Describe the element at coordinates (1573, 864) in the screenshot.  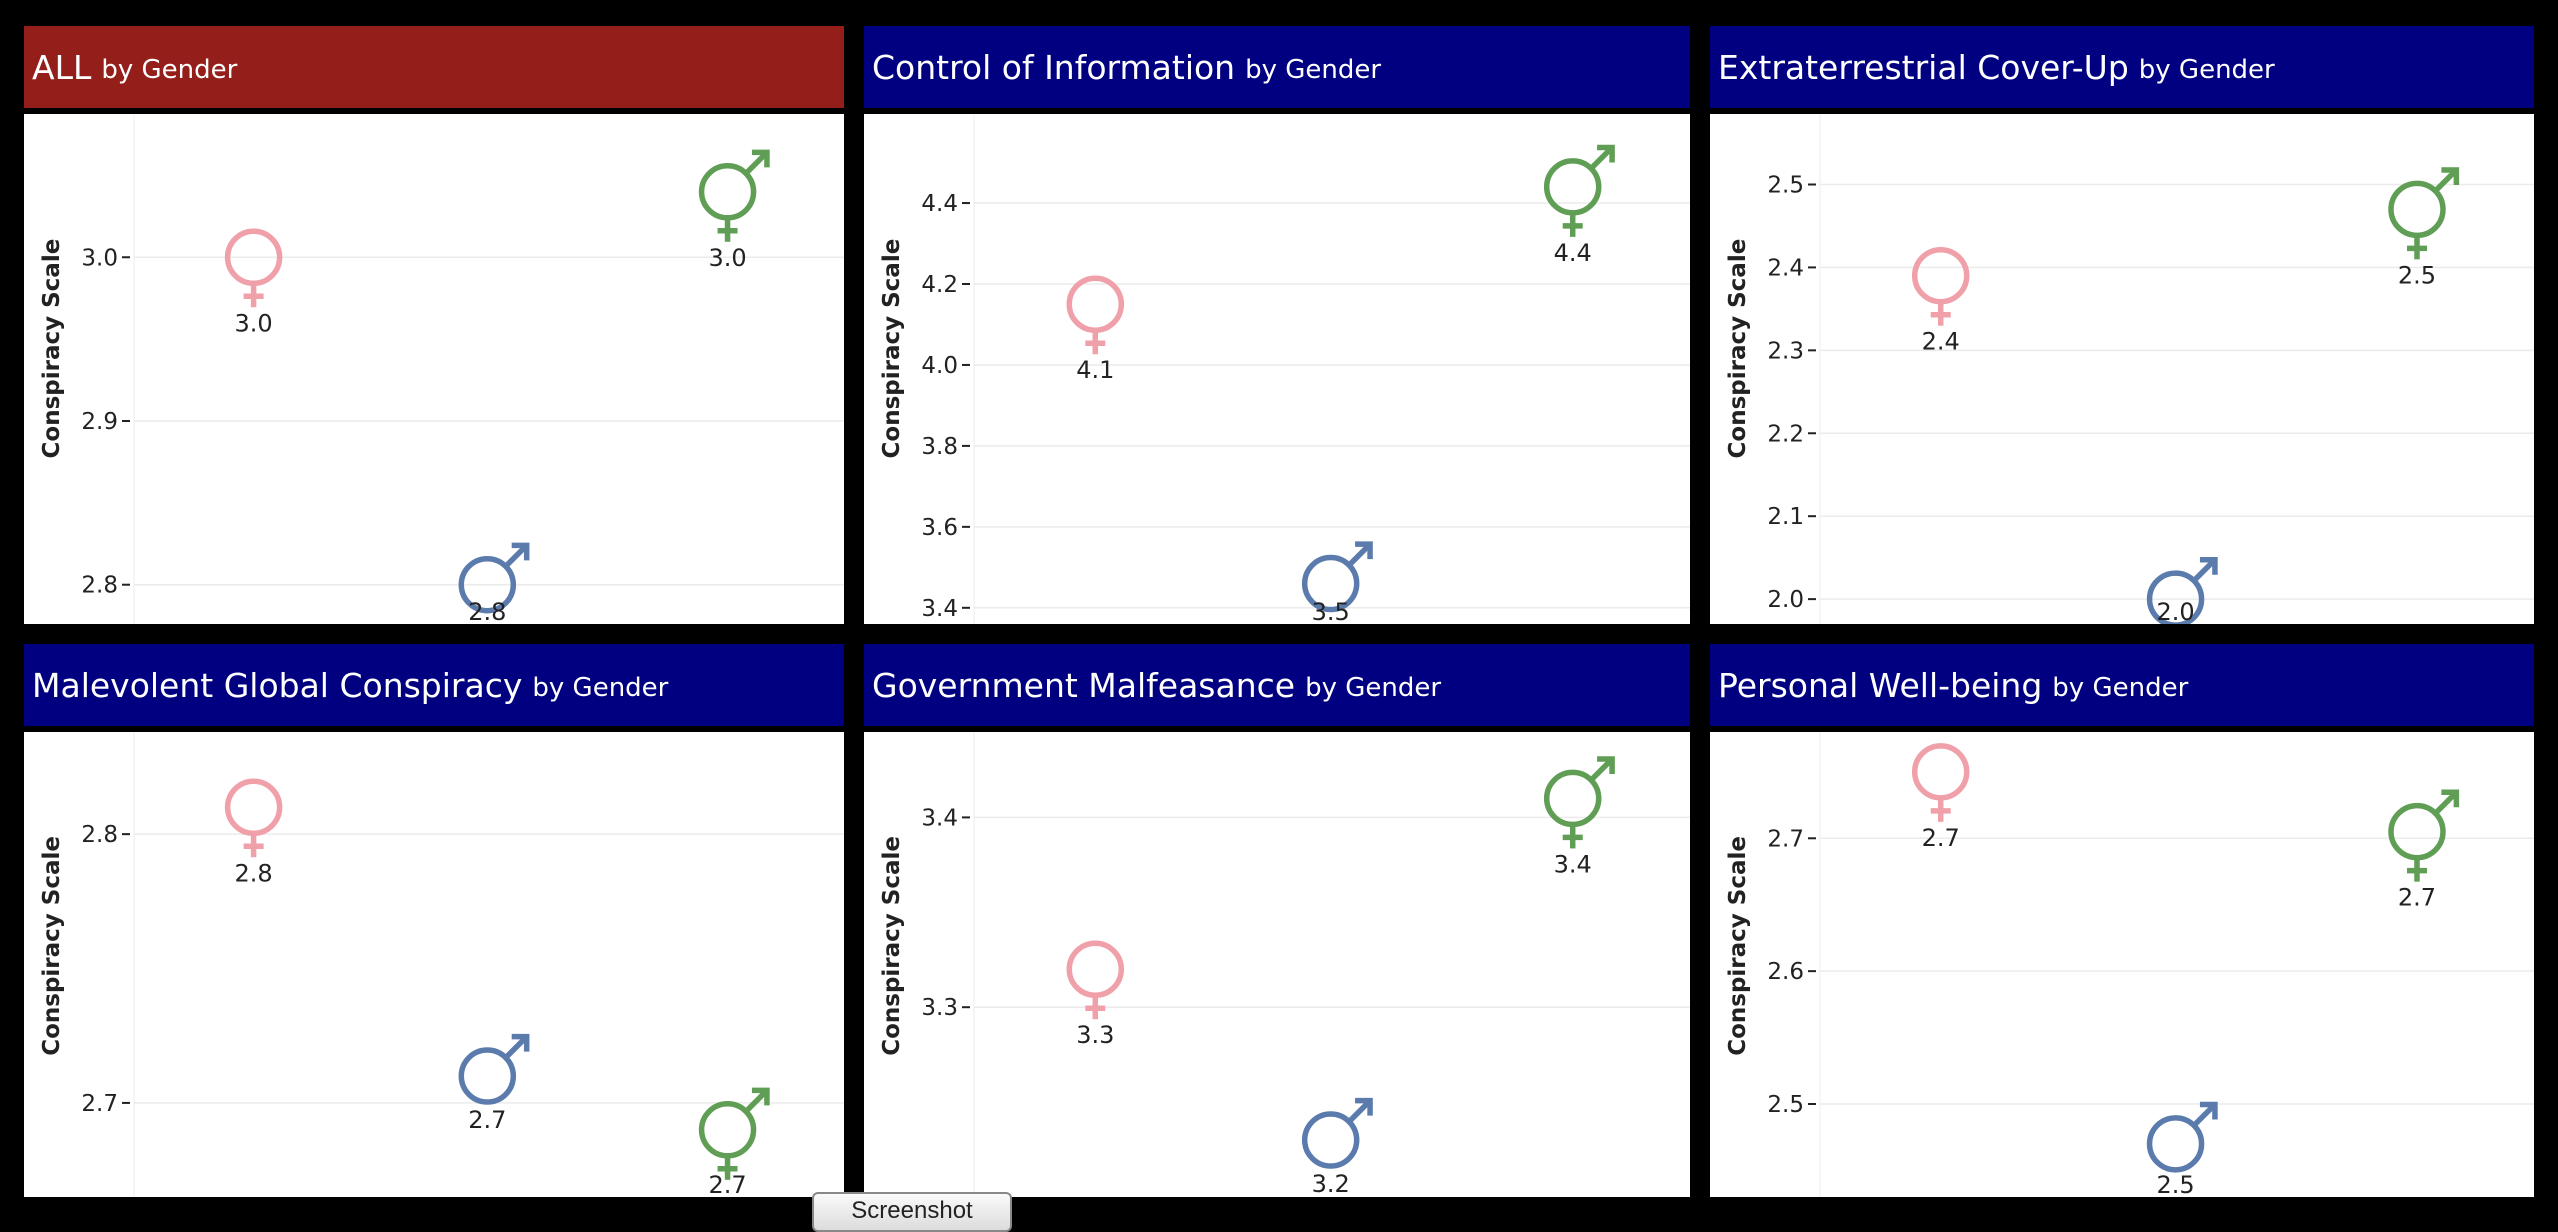
I see `data-label: 3.4` at that location.